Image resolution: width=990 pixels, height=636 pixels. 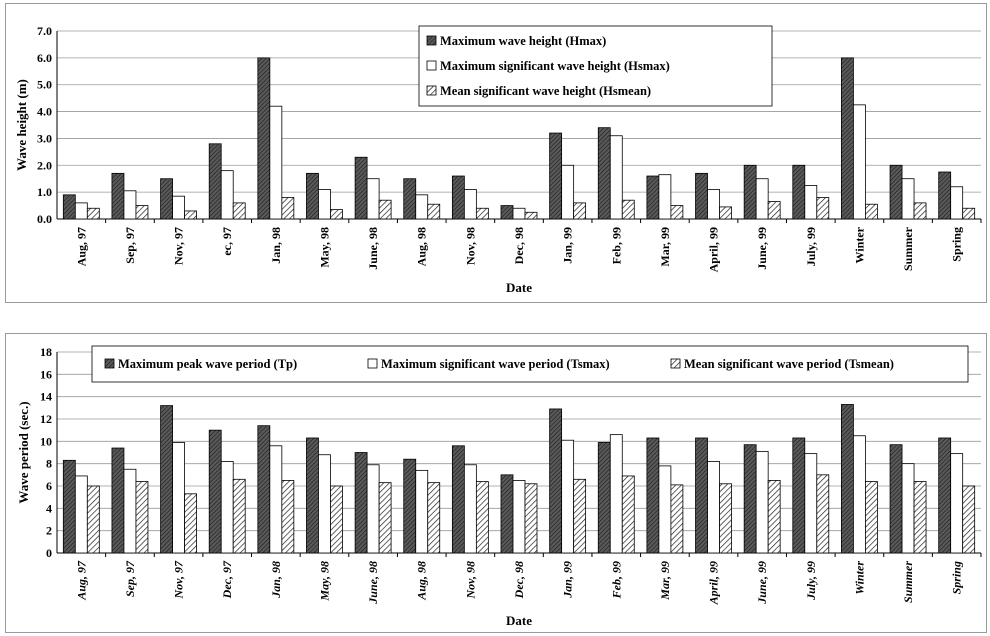 What do you see at coordinates (49, 486) in the screenshot?
I see `y-tick-label: 6` at bounding box center [49, 486].